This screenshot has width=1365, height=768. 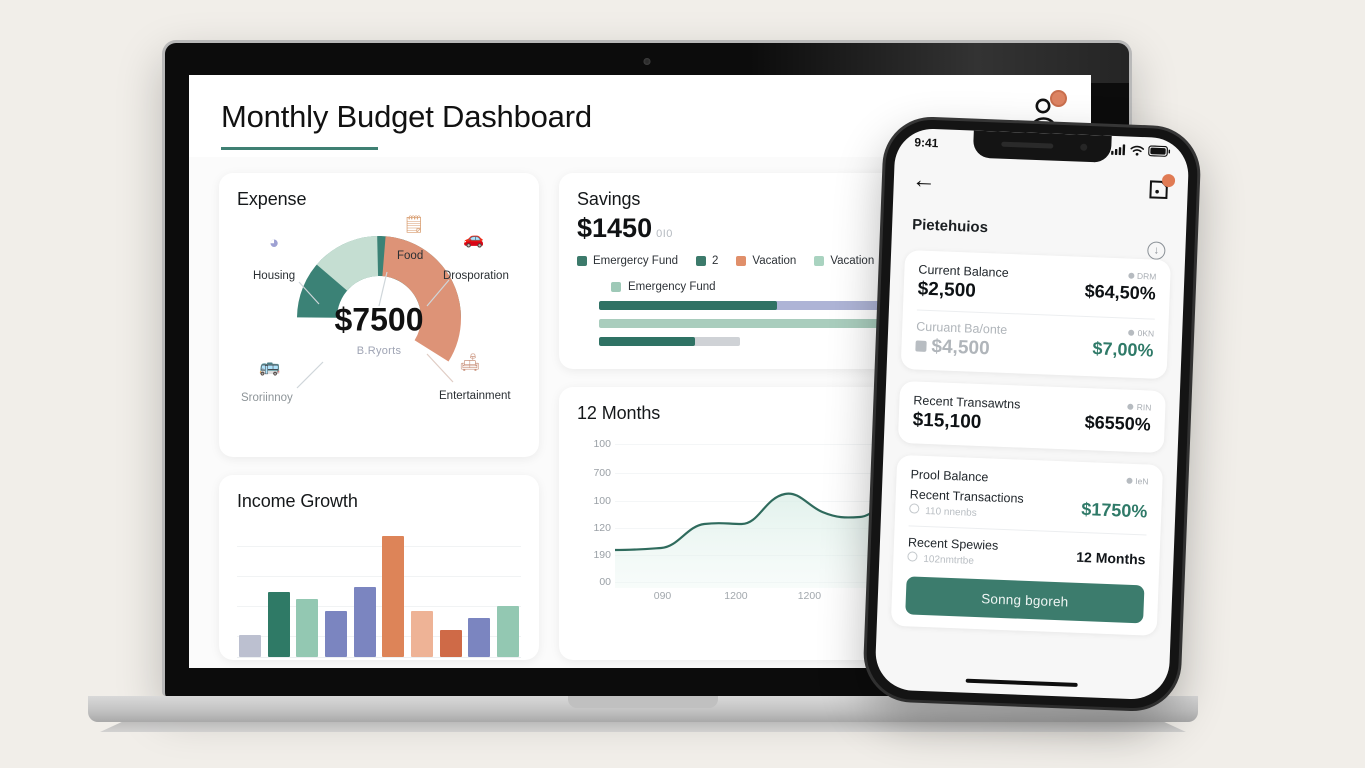 I want to click on current-balance-card: Current Balance $2,500 DRM $64,50%, so click(x=1036, y=315).